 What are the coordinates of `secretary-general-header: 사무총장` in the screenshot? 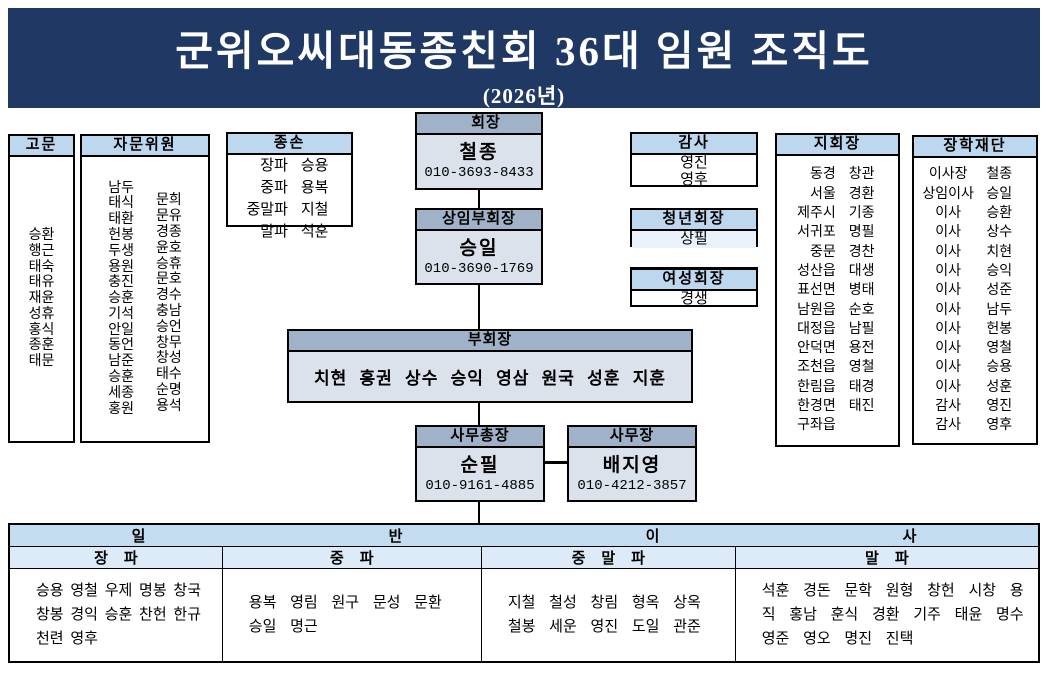 It's located at (480, 437).